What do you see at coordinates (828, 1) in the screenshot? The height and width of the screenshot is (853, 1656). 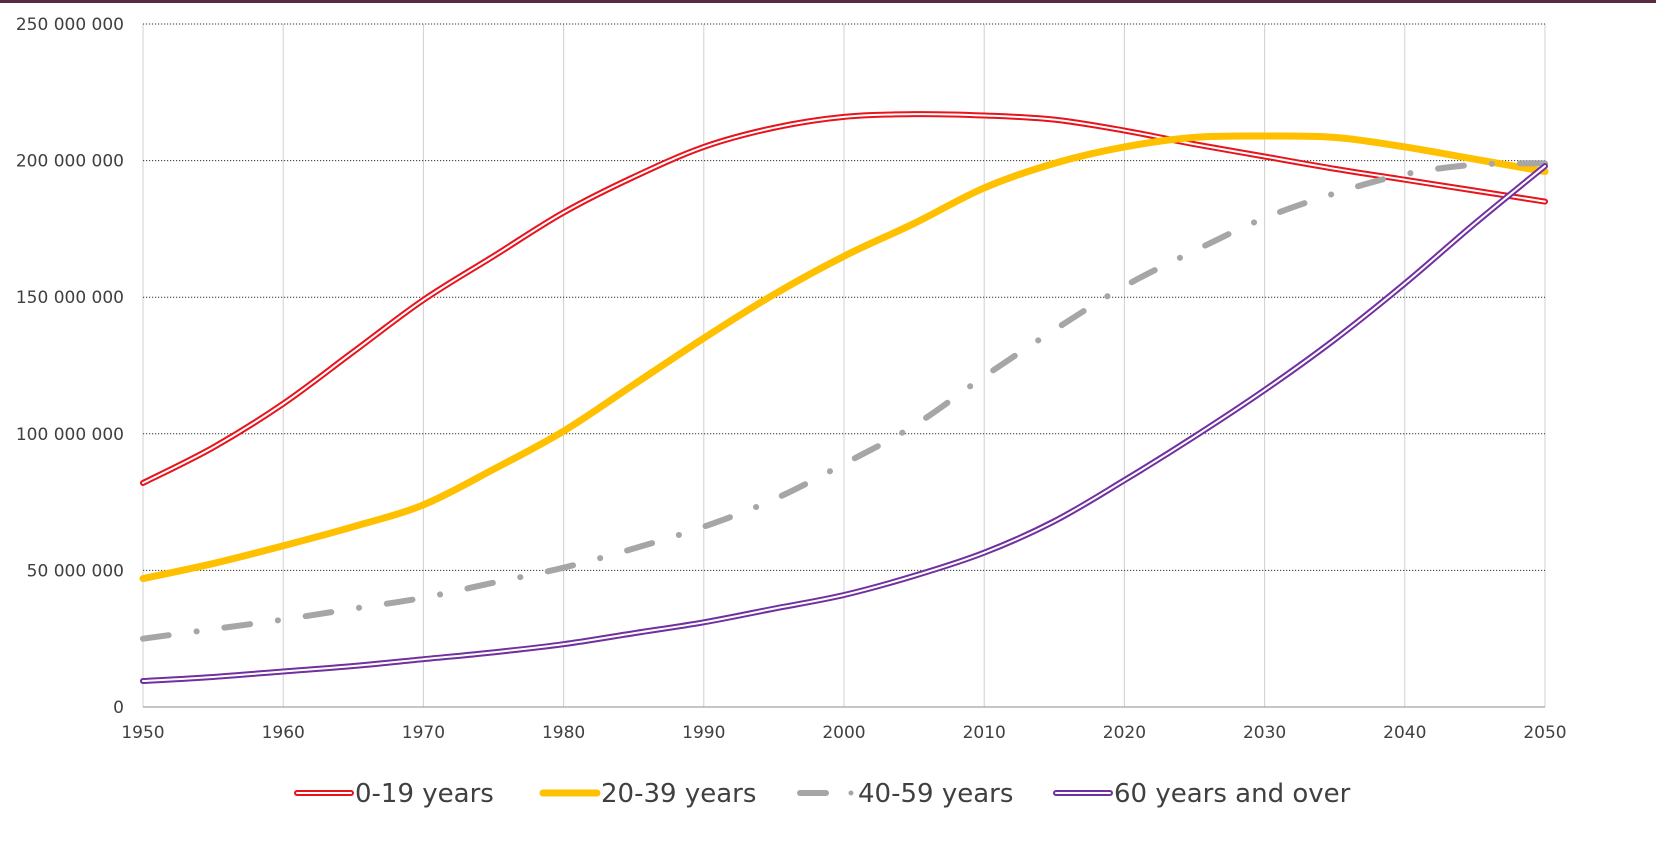 I see `top-border` at bounding box center [828, 1].